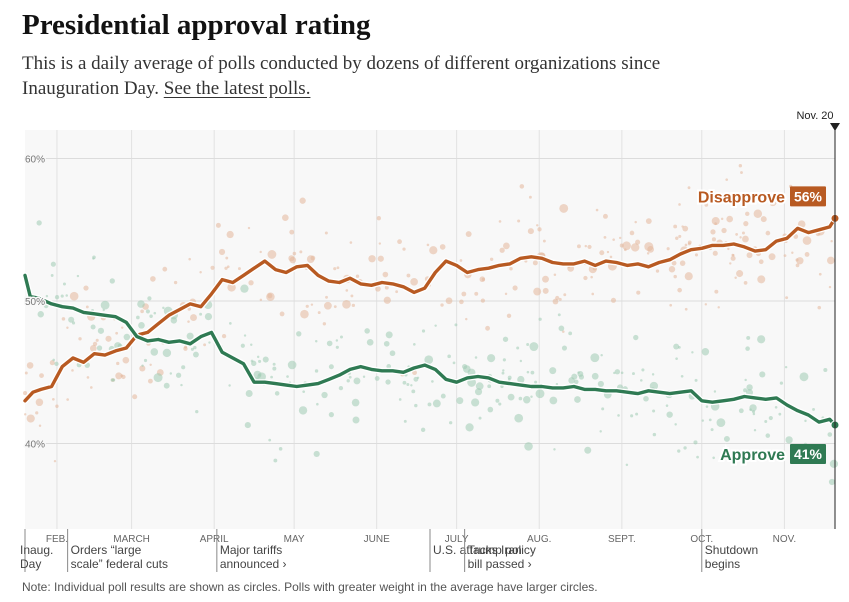  I want to click on month-tick-label: JULY, so click(457, 539).